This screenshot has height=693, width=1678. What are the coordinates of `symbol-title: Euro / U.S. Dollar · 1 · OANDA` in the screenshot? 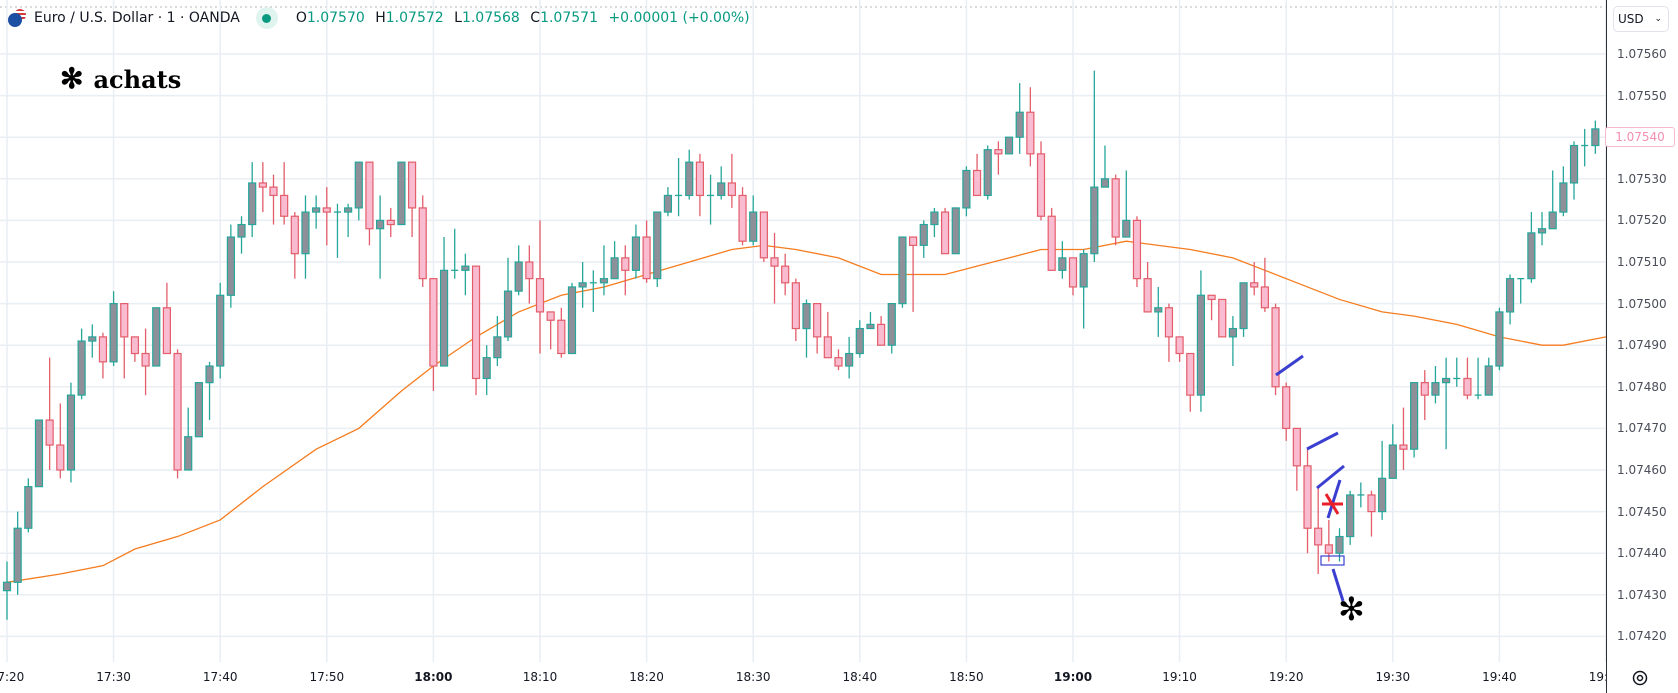 It's located at (137, 18).